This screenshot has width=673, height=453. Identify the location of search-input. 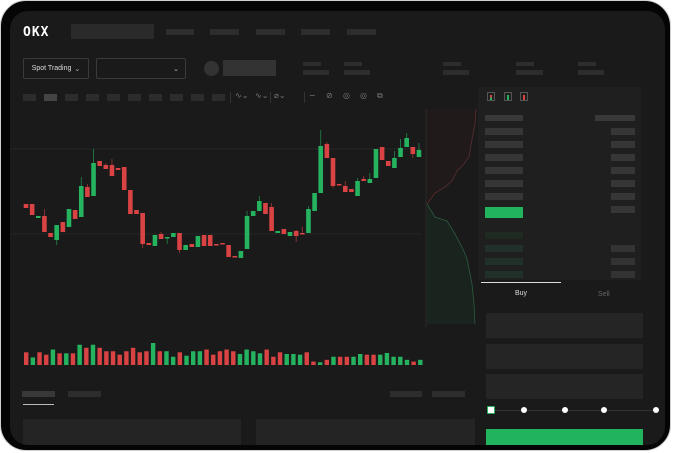
(112, 31).